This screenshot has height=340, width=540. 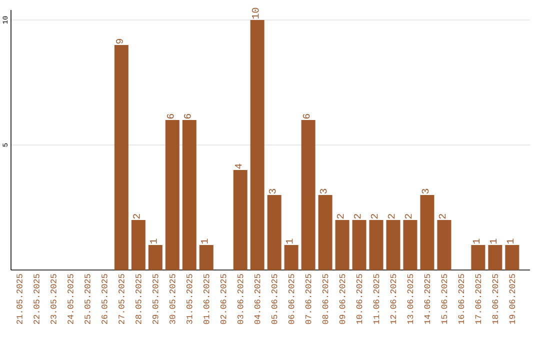 What do you see at coordinates (105, 299) in the screenshot?
I see `x-tick-label: 26.05.2025` at bounding box center [105, 299].